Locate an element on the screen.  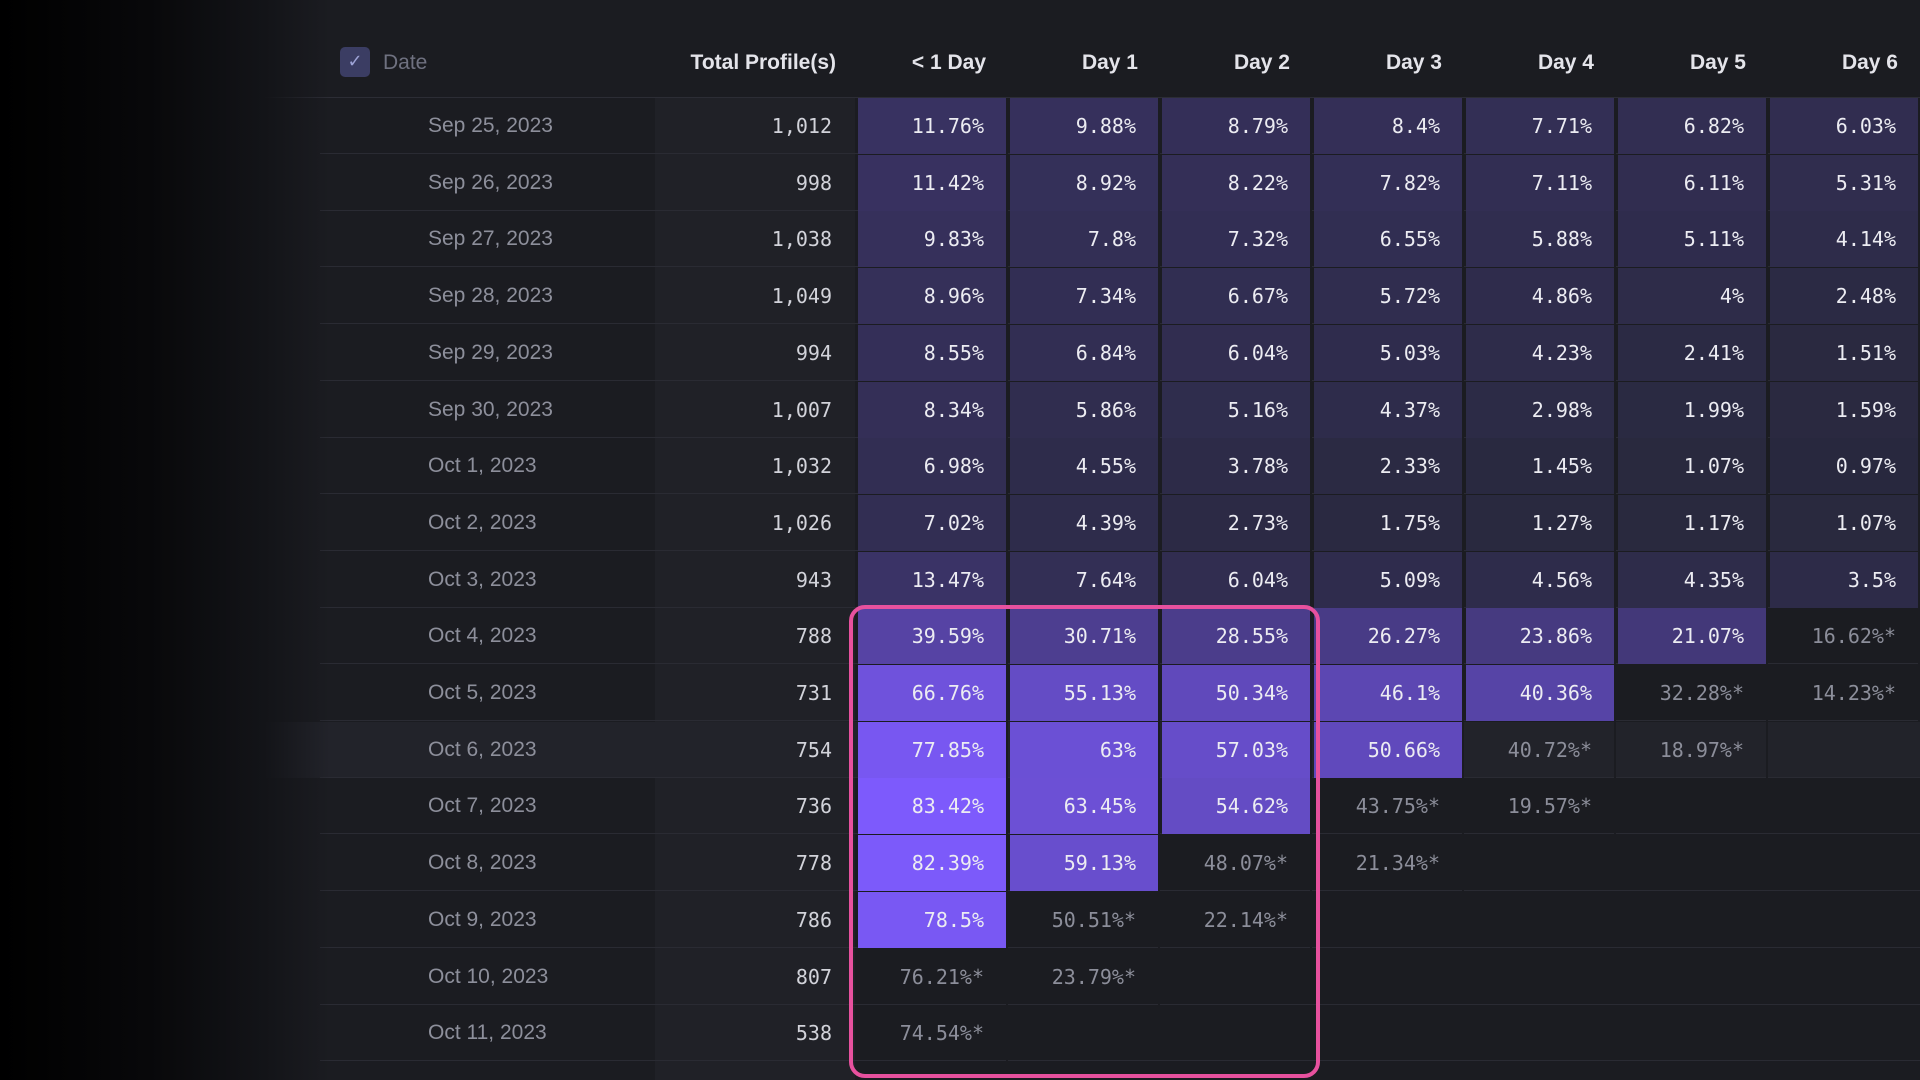
retention-cell: 13.47% is located at coordinates (933, 579).